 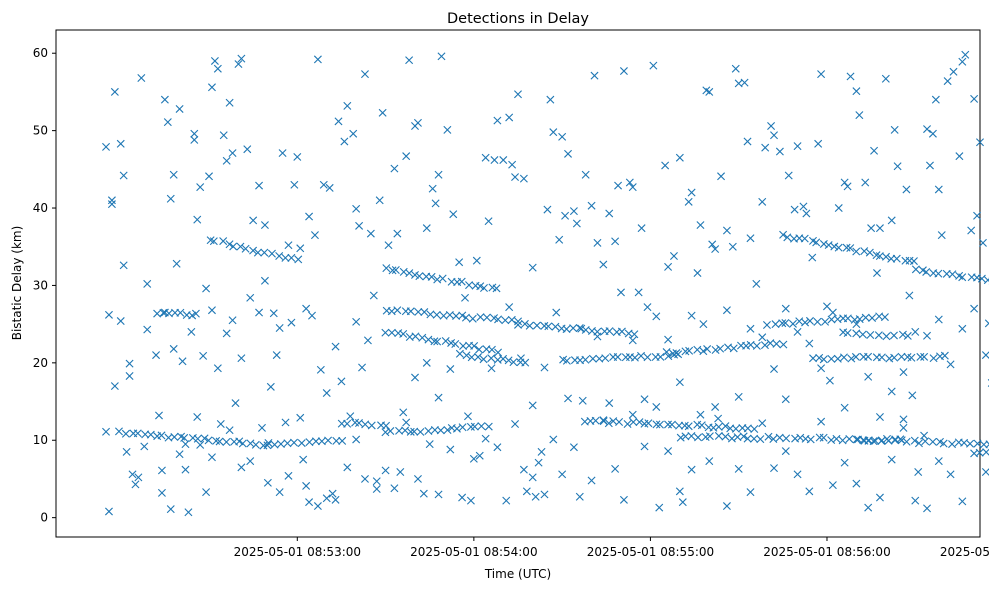 I want to click on y-axis: 0 10 20 30 40 50 60, so click(x=44, y=285).